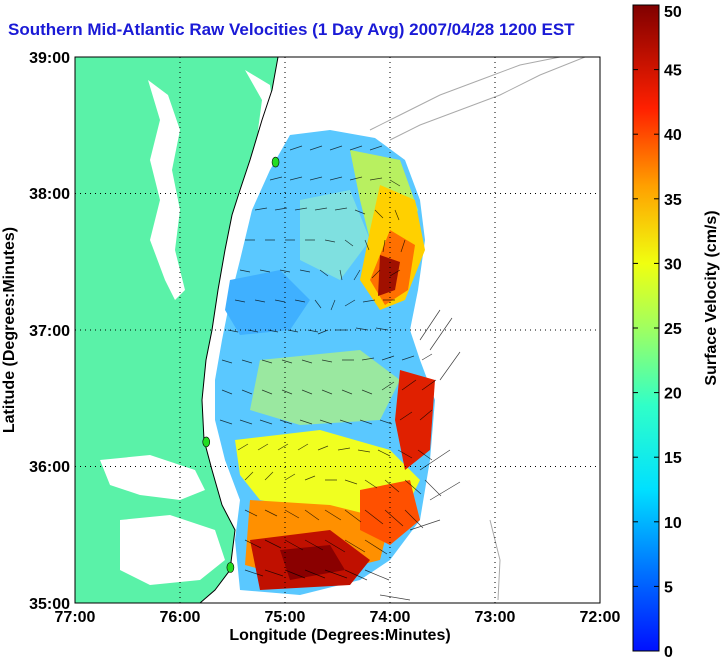 The image size is (724, 659). Describe the element at coordinates (49, 467) in the screenshot. I see `y-tick-label: 36:00` at that location.